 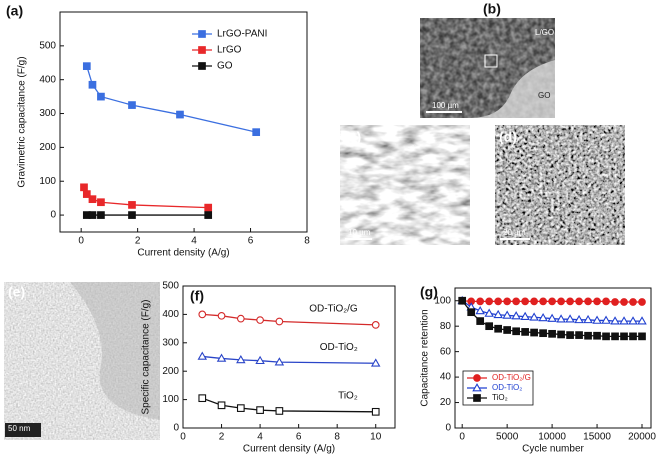 What do you see at coordinates (138, 241) in the screenshot?
I see `x-tick-label: 2` at bounding box center [138, 241].